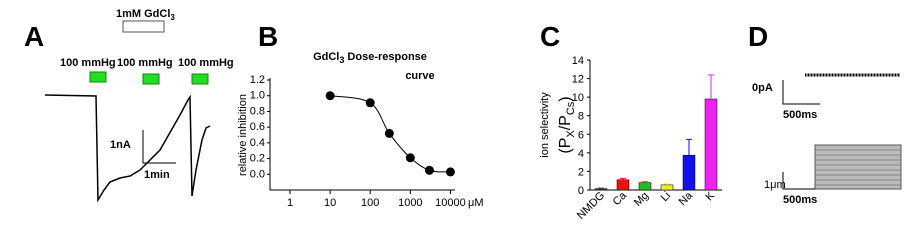 This screenshot has height=243, width=919. What do you see at coordinates (143, 26) in the screenshot?
I see `drug-bar` at bounding box center [143, 26].